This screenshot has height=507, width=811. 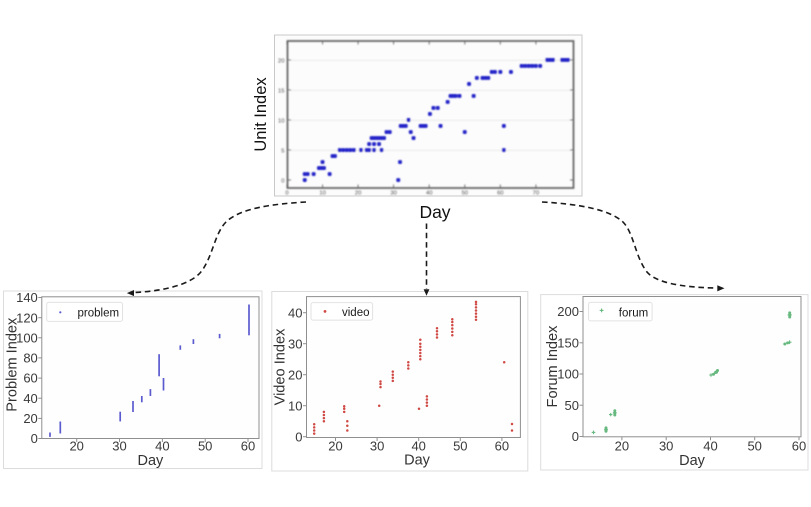 I want to click on svg-text: 70, so click(x=536, y=194).